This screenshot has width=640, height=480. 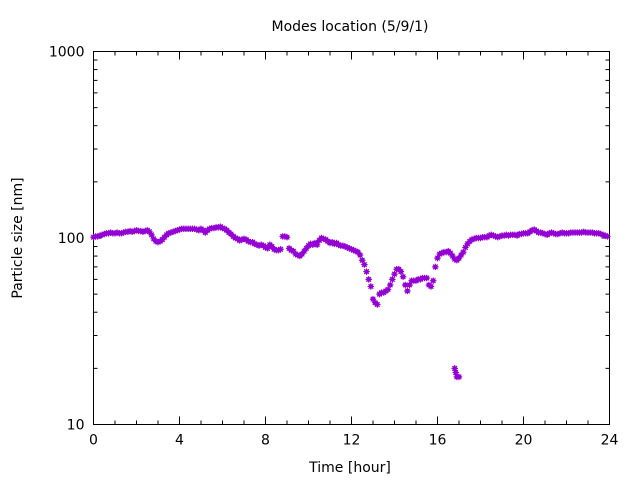 What do you see at coordinates (350, 27) in the screenshot?
I see `chart-title: Modes location (5/9/1)` at bounding box center [350, 27].